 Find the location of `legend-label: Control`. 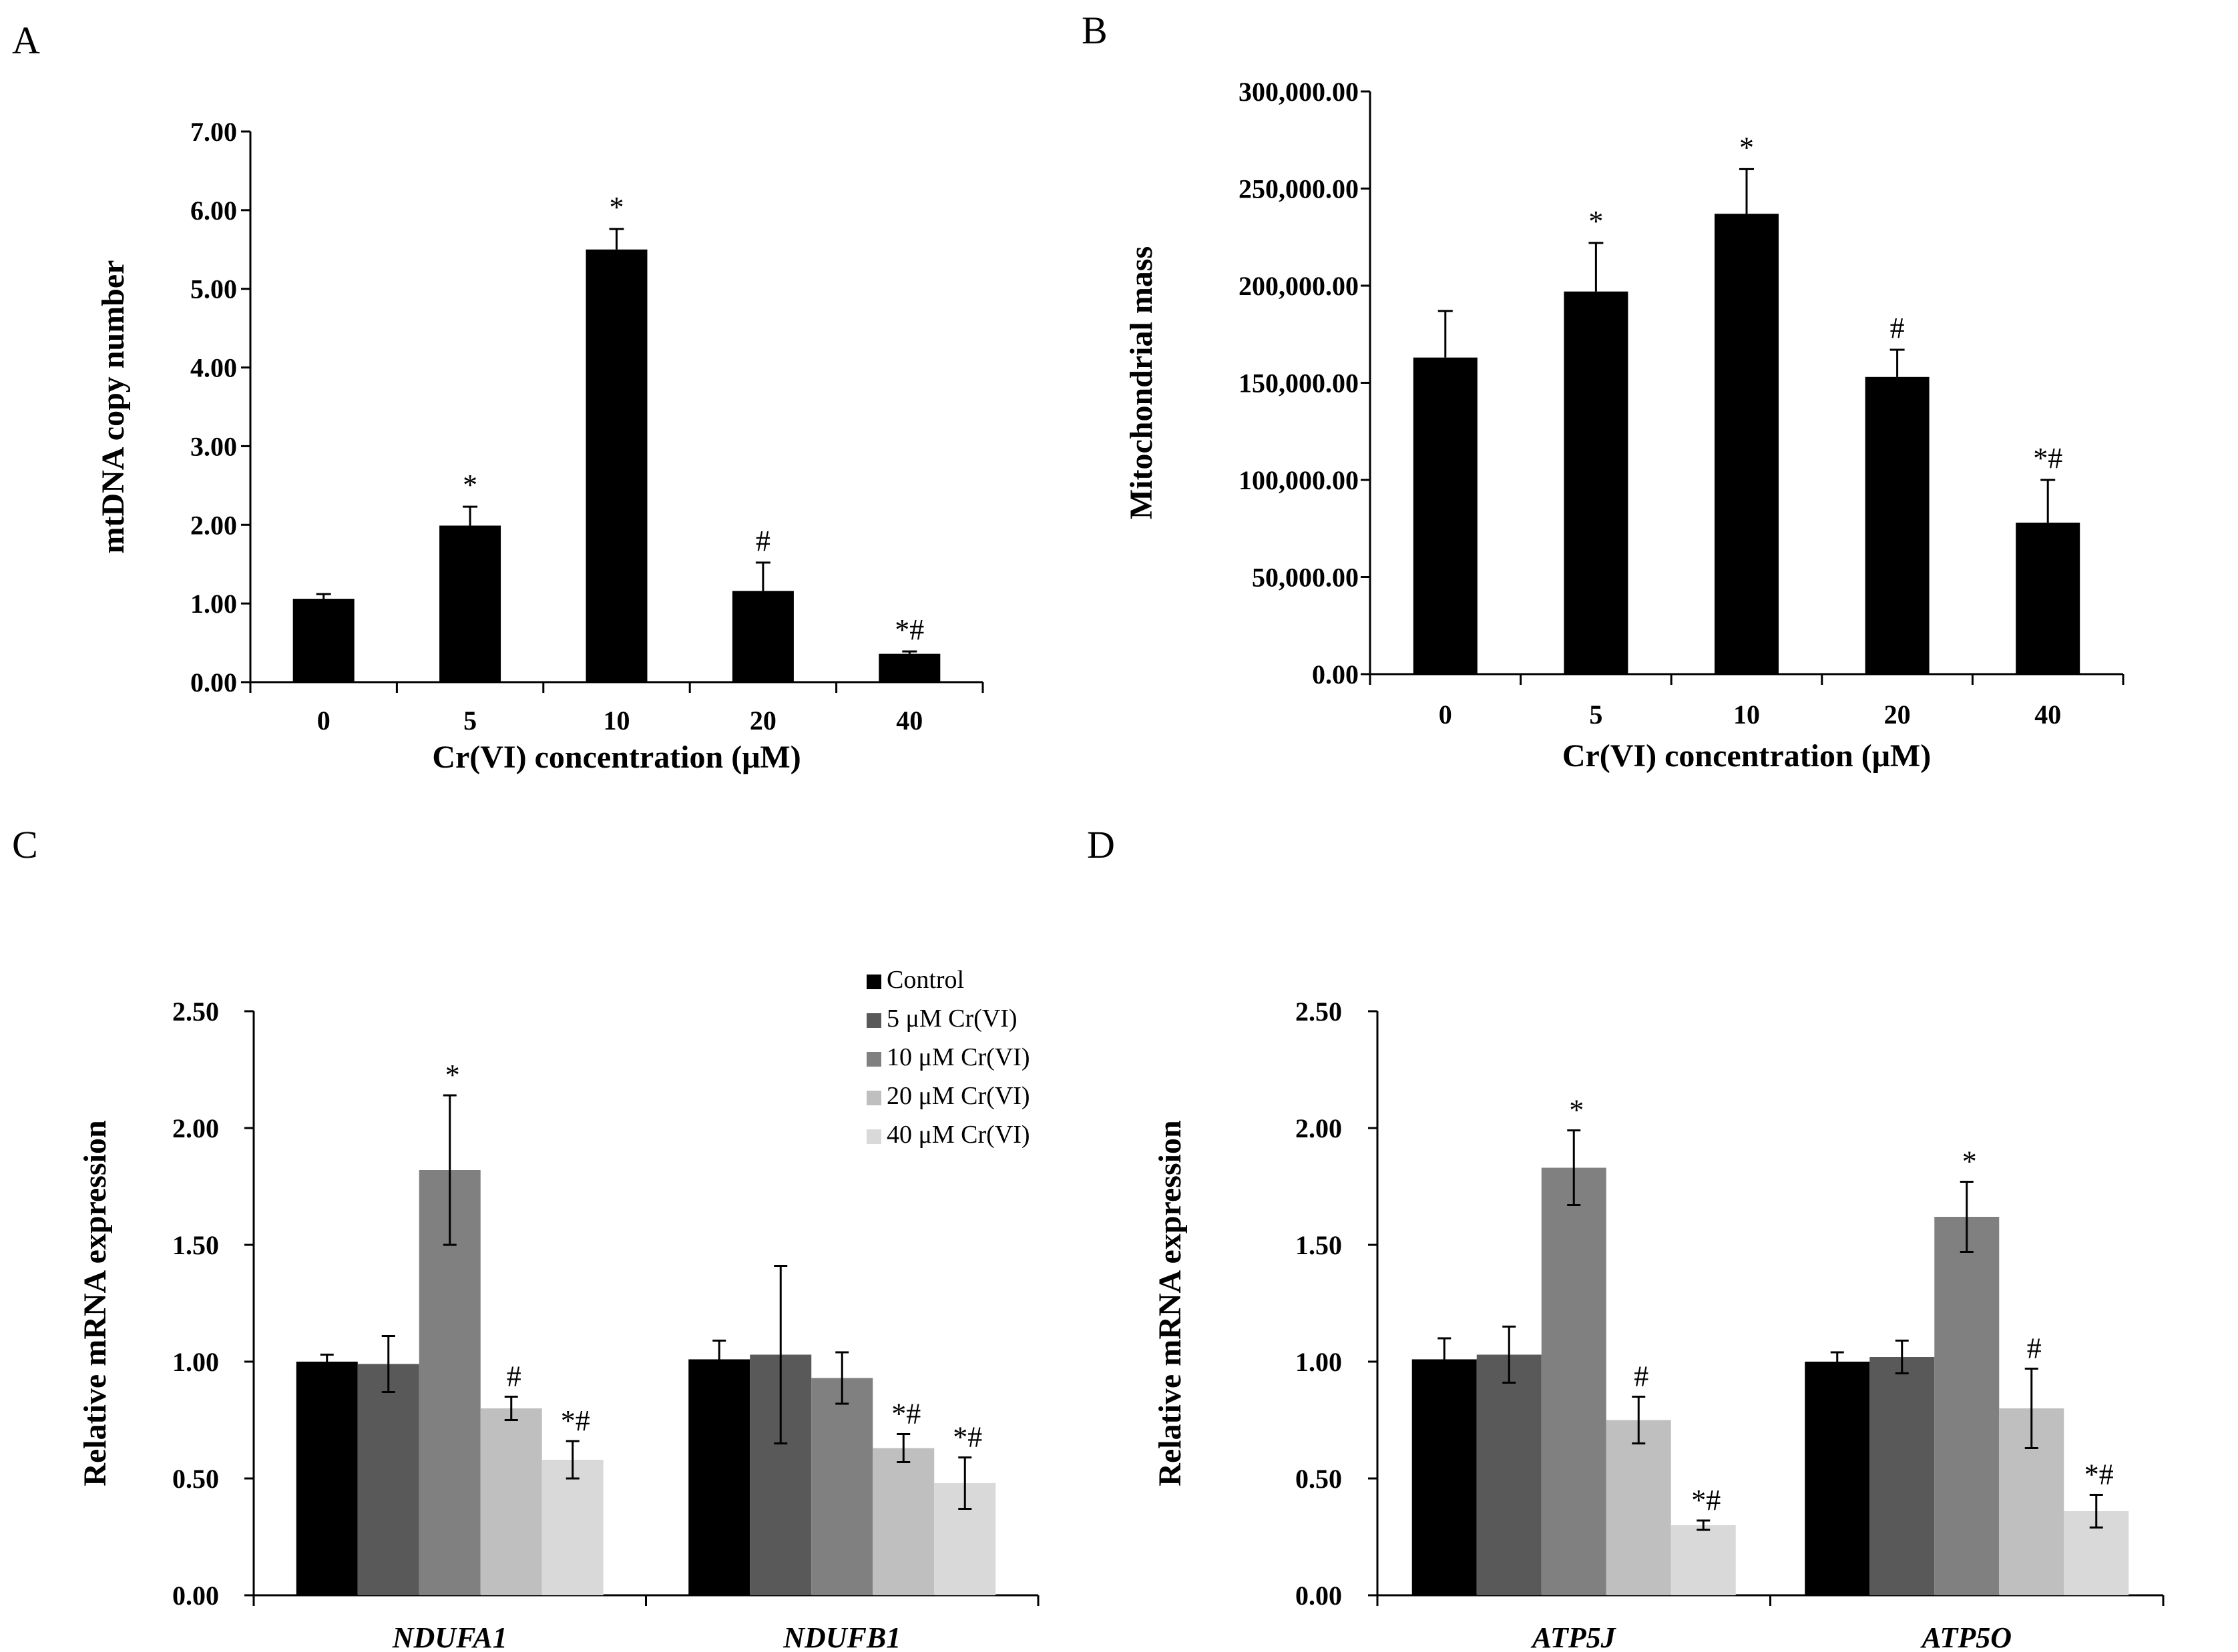

legend-label: Control is located at coordinates (925, 980).